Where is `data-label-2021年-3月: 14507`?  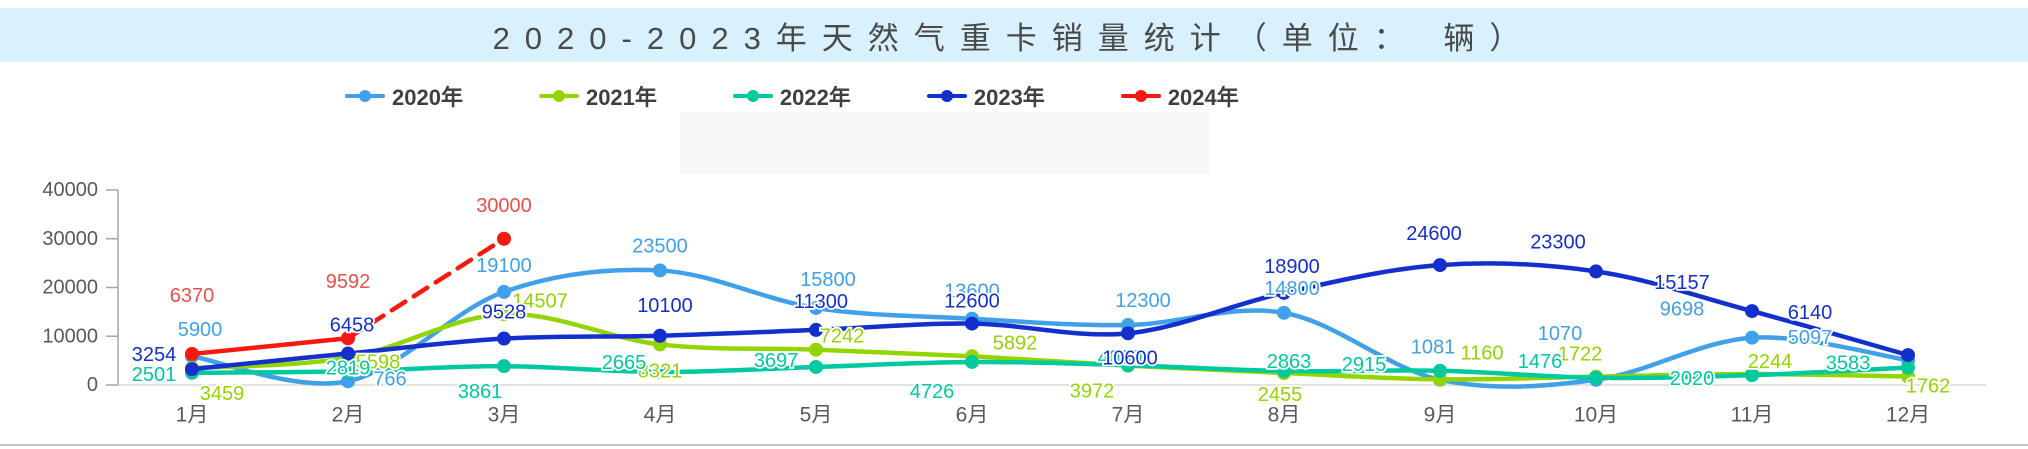
data-label-2021年-3月: 14507 is located at coordinates (540, 301).